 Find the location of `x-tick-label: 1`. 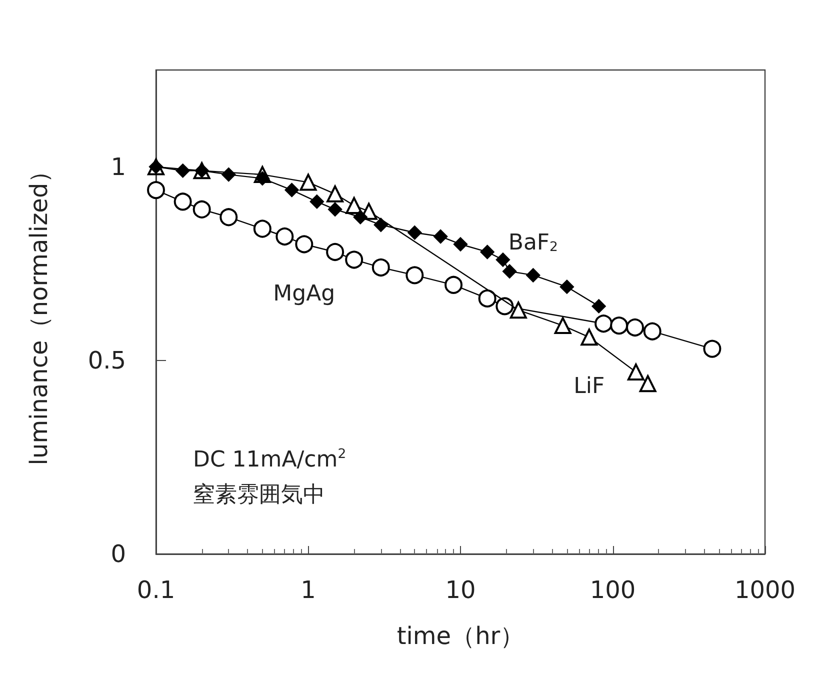

x-tick-label: 1 is located at coordinates (308, 590).